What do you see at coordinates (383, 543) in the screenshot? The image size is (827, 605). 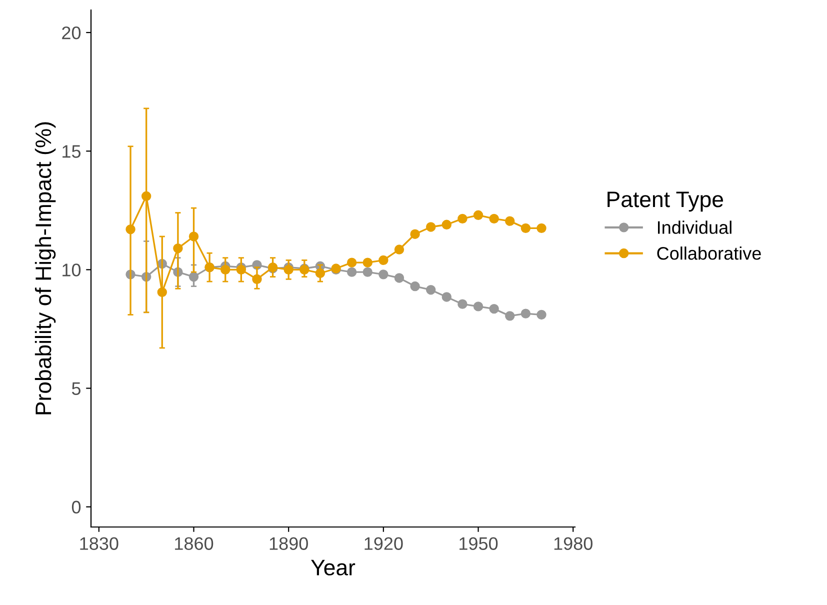 I see `x-tick-label: 1920` at bounding box center [383, 543].